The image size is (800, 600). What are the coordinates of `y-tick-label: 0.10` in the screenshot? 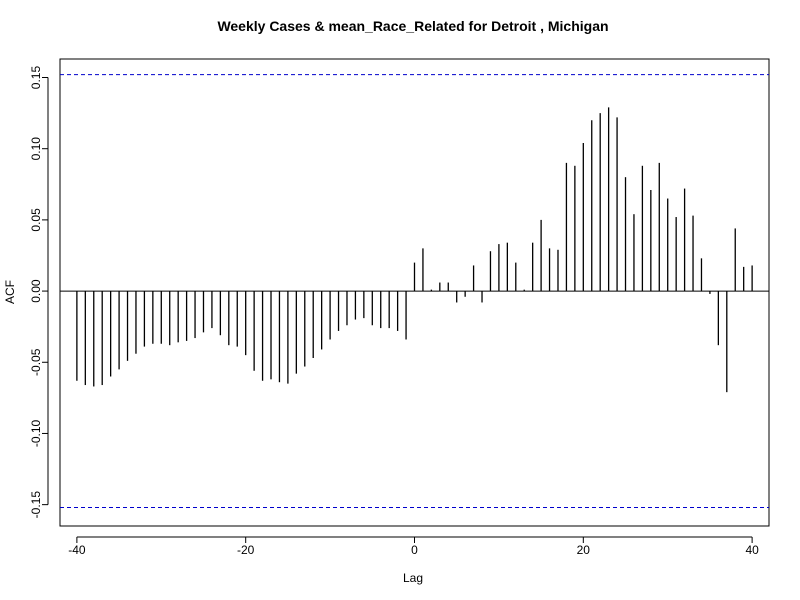 It's located at (36, 149).